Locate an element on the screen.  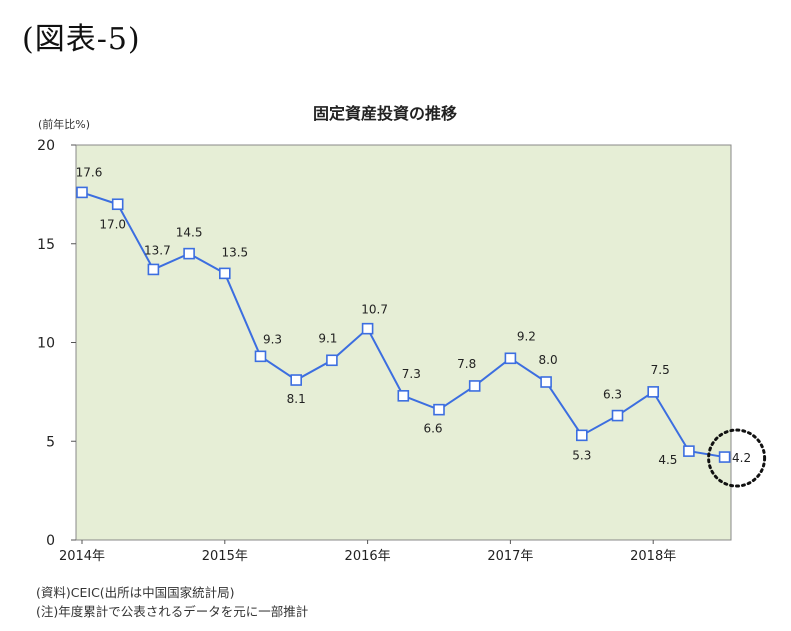
data-label: 8.0 is located at coordinates (548, 360).